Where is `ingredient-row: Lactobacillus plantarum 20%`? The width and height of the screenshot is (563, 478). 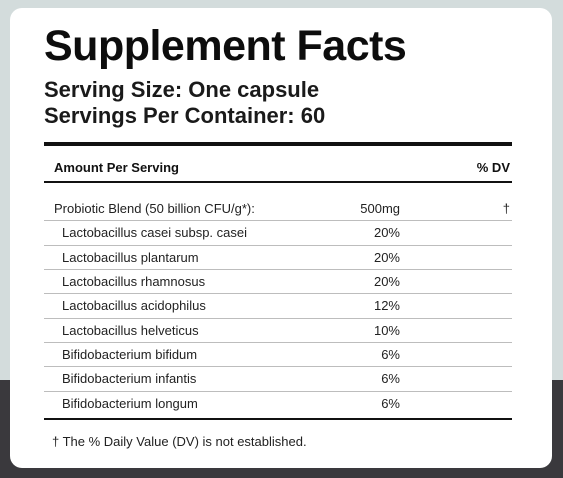 ingredient-row: Lactobacillus plantarum 20% is located at coordinates (278, 258).